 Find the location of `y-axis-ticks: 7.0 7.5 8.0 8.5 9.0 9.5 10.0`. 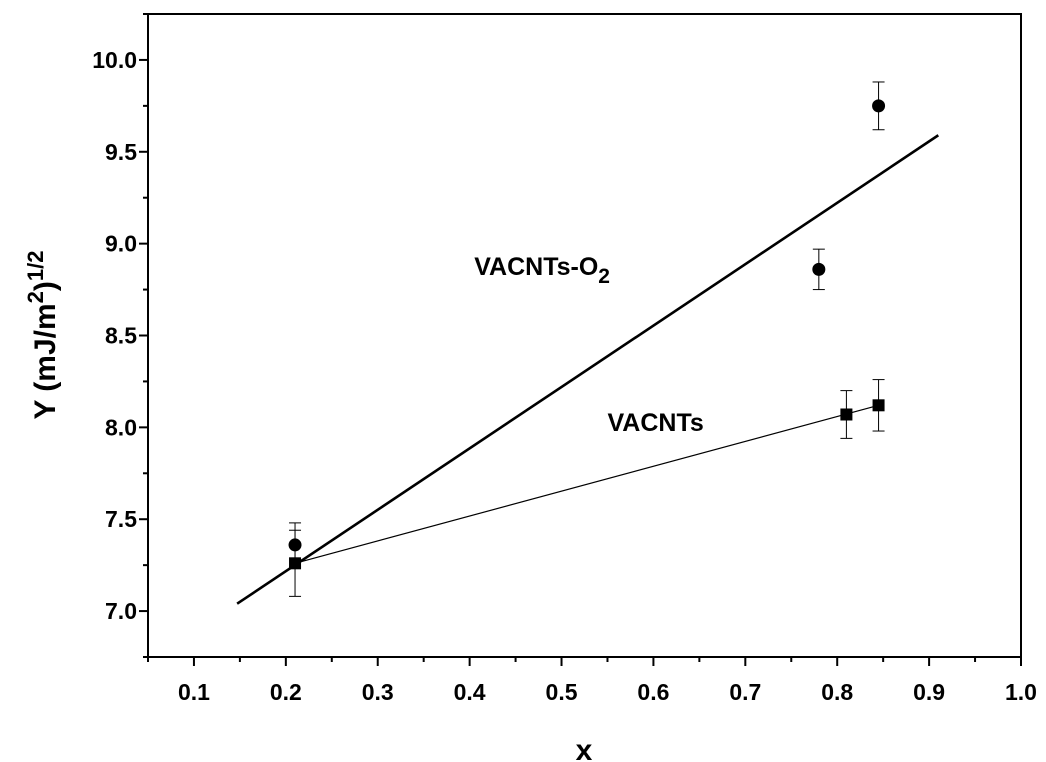

y-axis-ticks: 7.0 7.5 8.0 8.5 9.0 9.5 10.0 is located at coordinates (120, 335).